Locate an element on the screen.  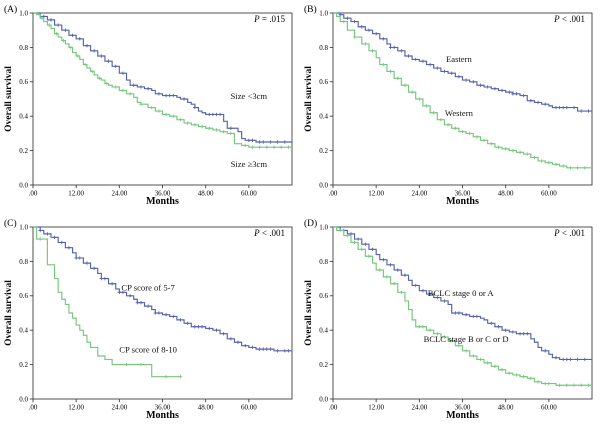
series-label: Western is located at coordinates (459, 113).